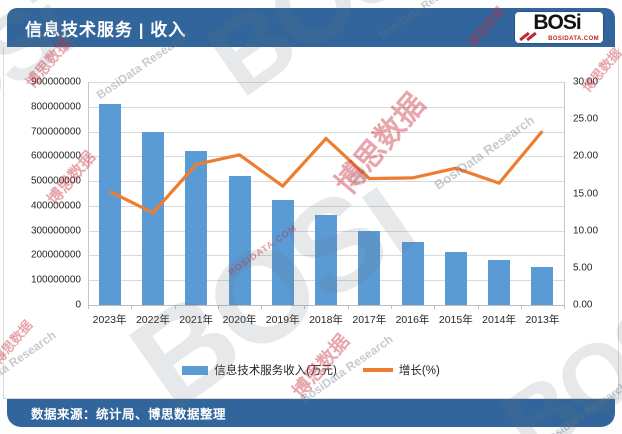 The width and height of the screenshot is (622, 434). Describe the element at coordinates (586, 156) in the screenshot. I see `right-axis-label: 20.00` at that location.